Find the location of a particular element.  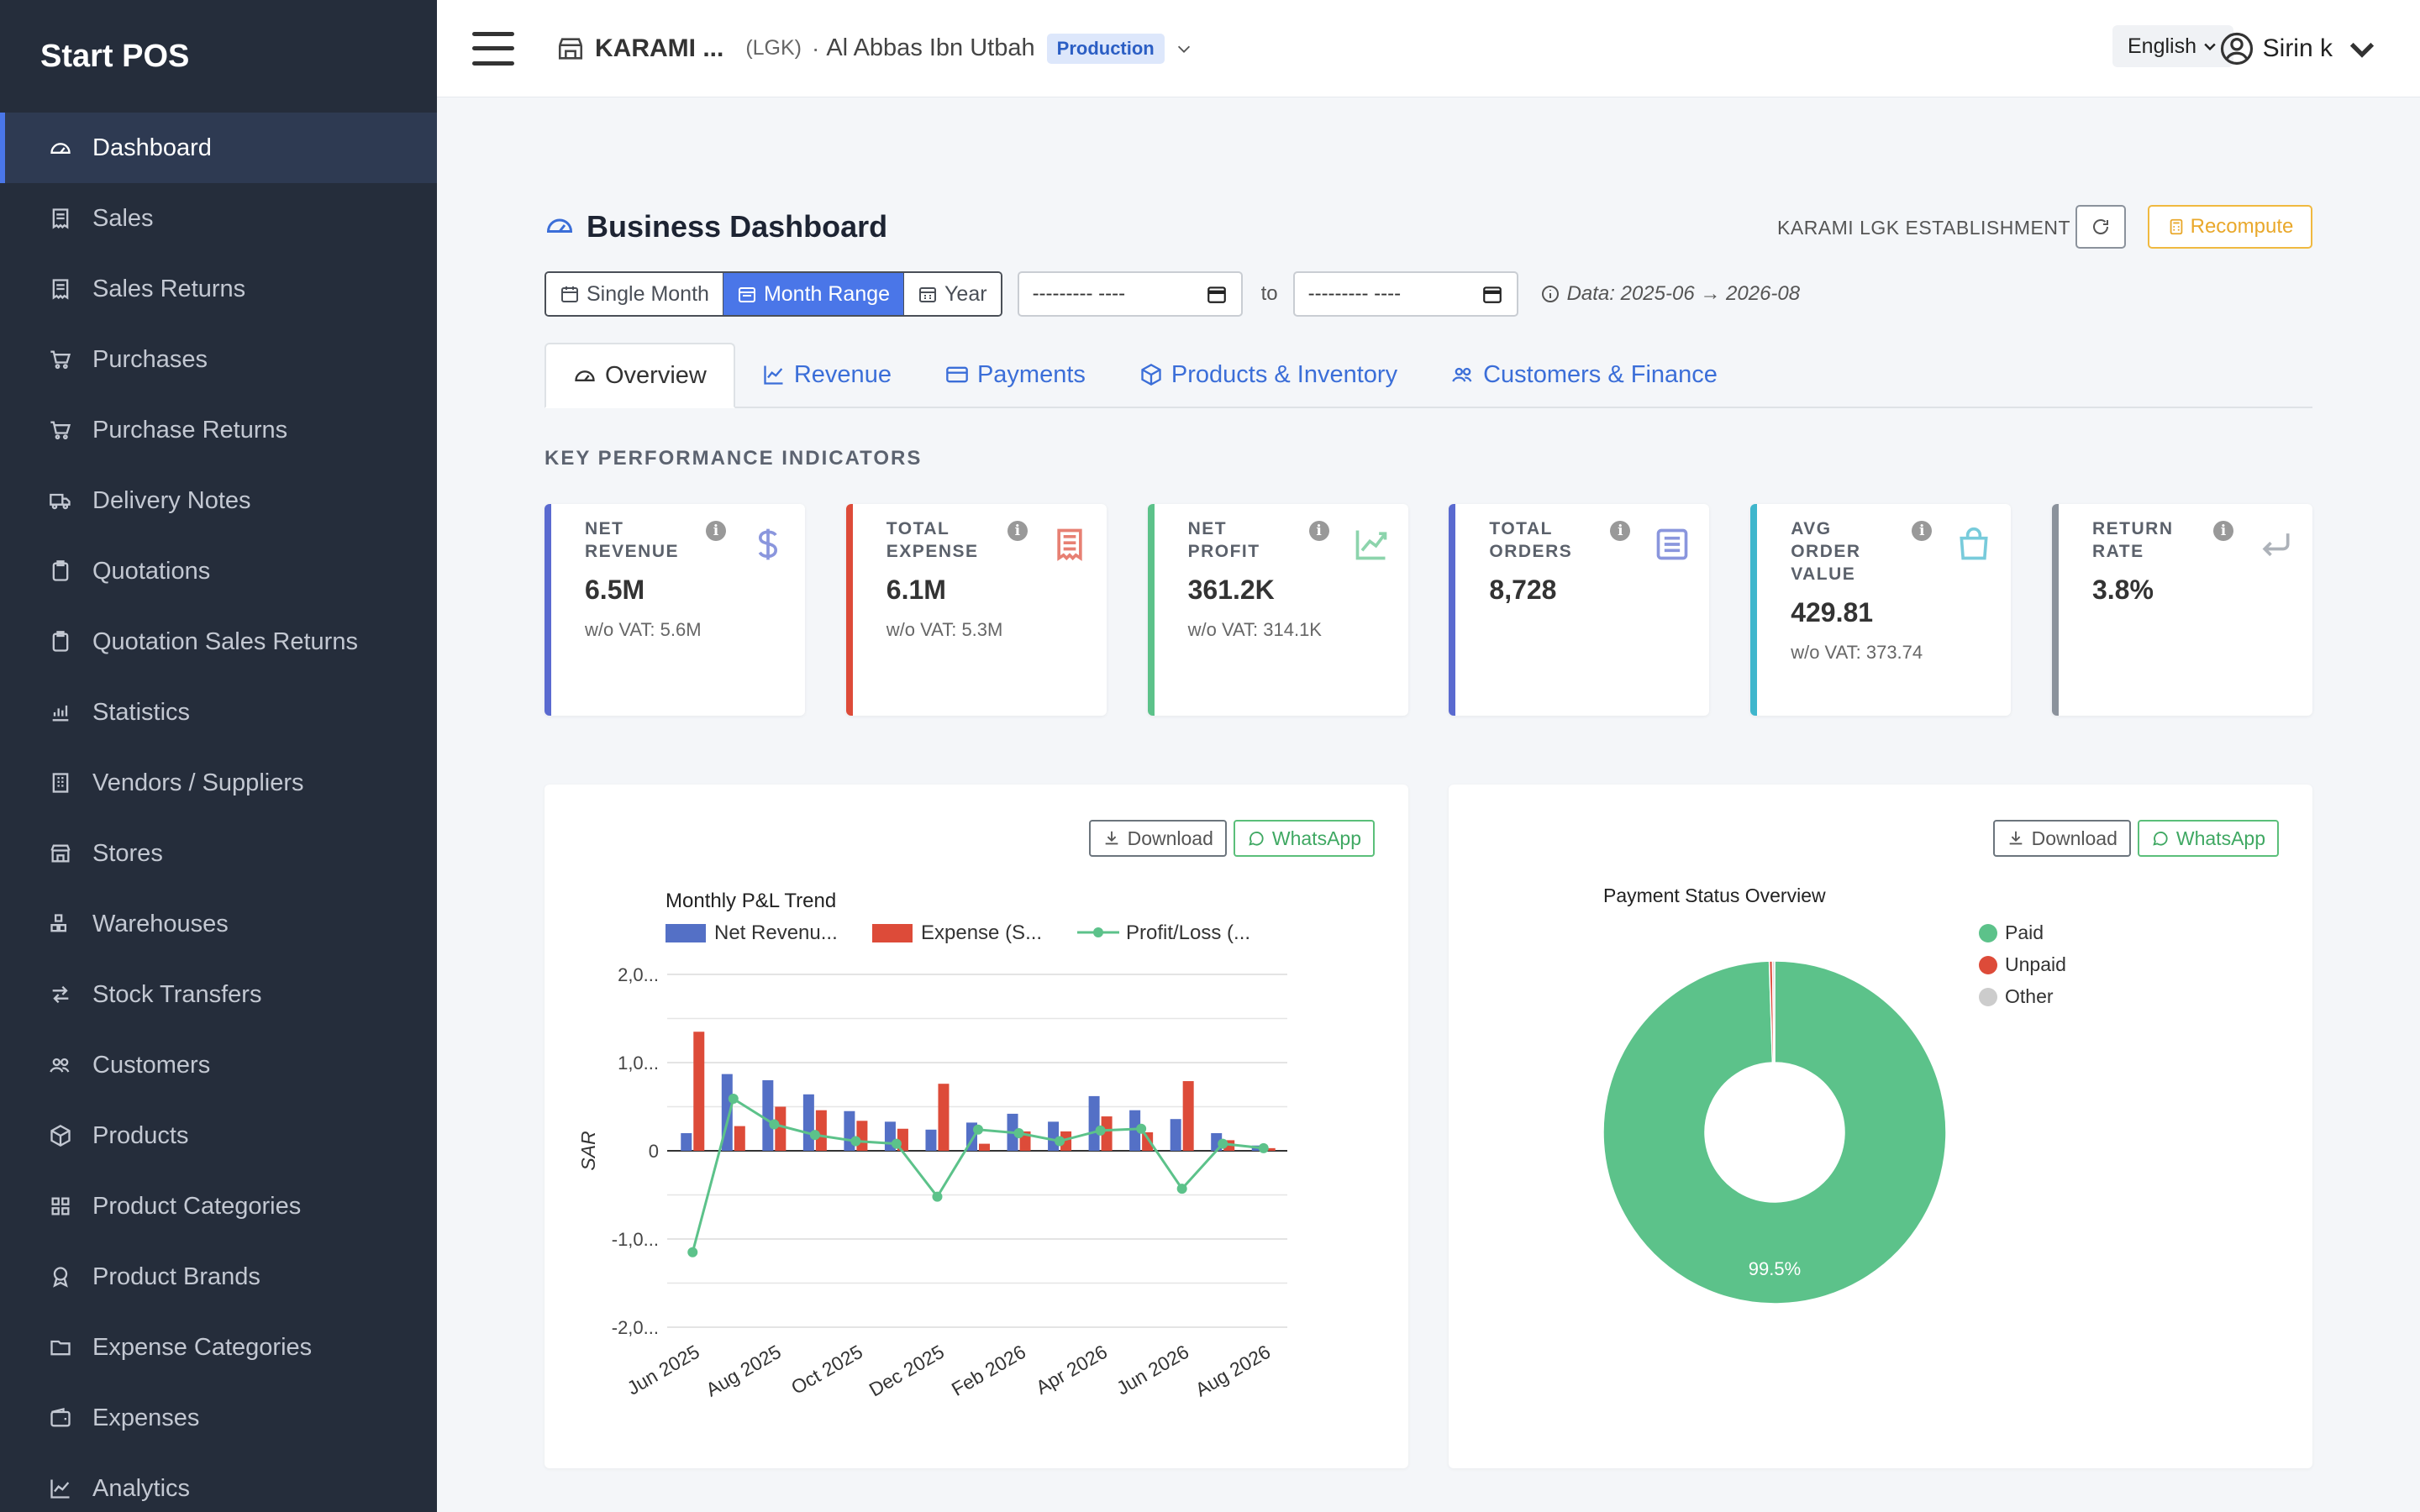

user-menu: Sirin k is located at coordinates (2303, 48).